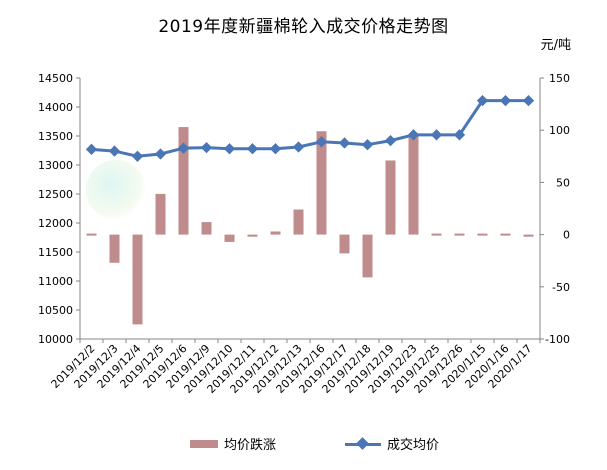  I want to click on y-left-tick-label: 11500, so click(55, 252).